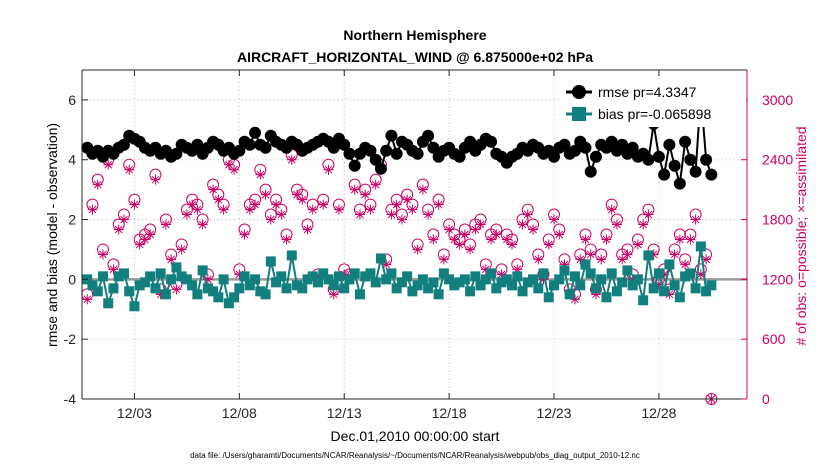 The height and width of the screenshot is (470, 830). What do you see at coordinates (70, 339) in the screenshot?
I see `y-left-tick-label: -2` at bounding box center [70, 339].